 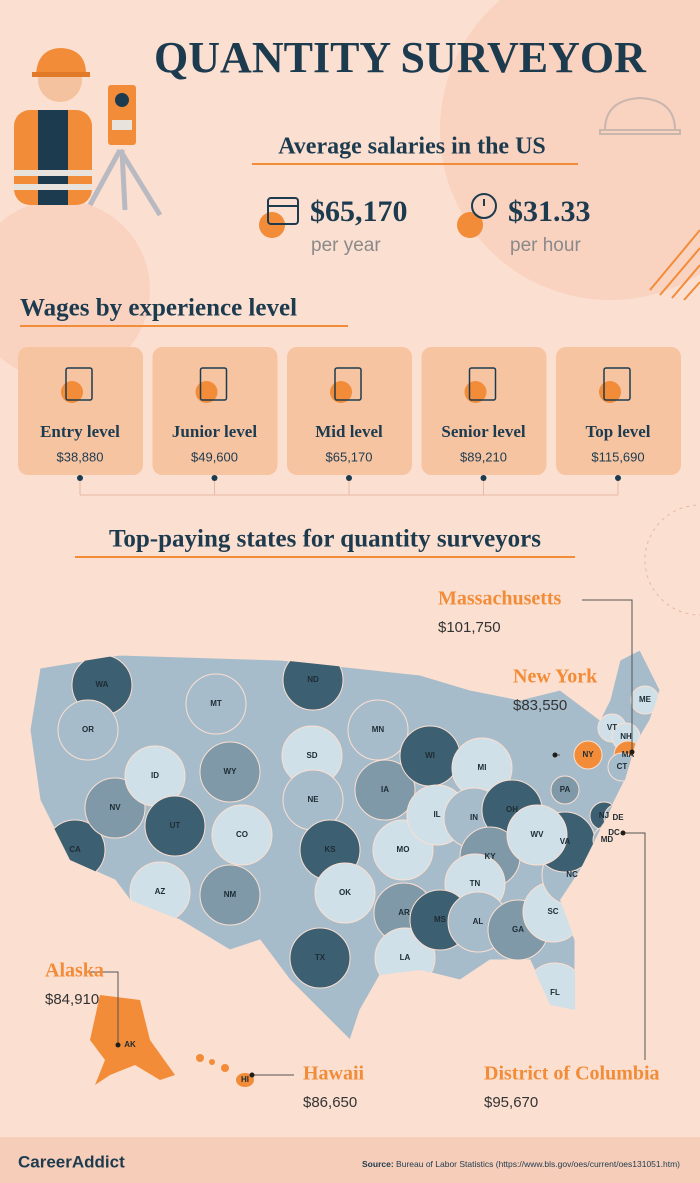 I want to click on helmet-icon, so click(x=640, y=115).